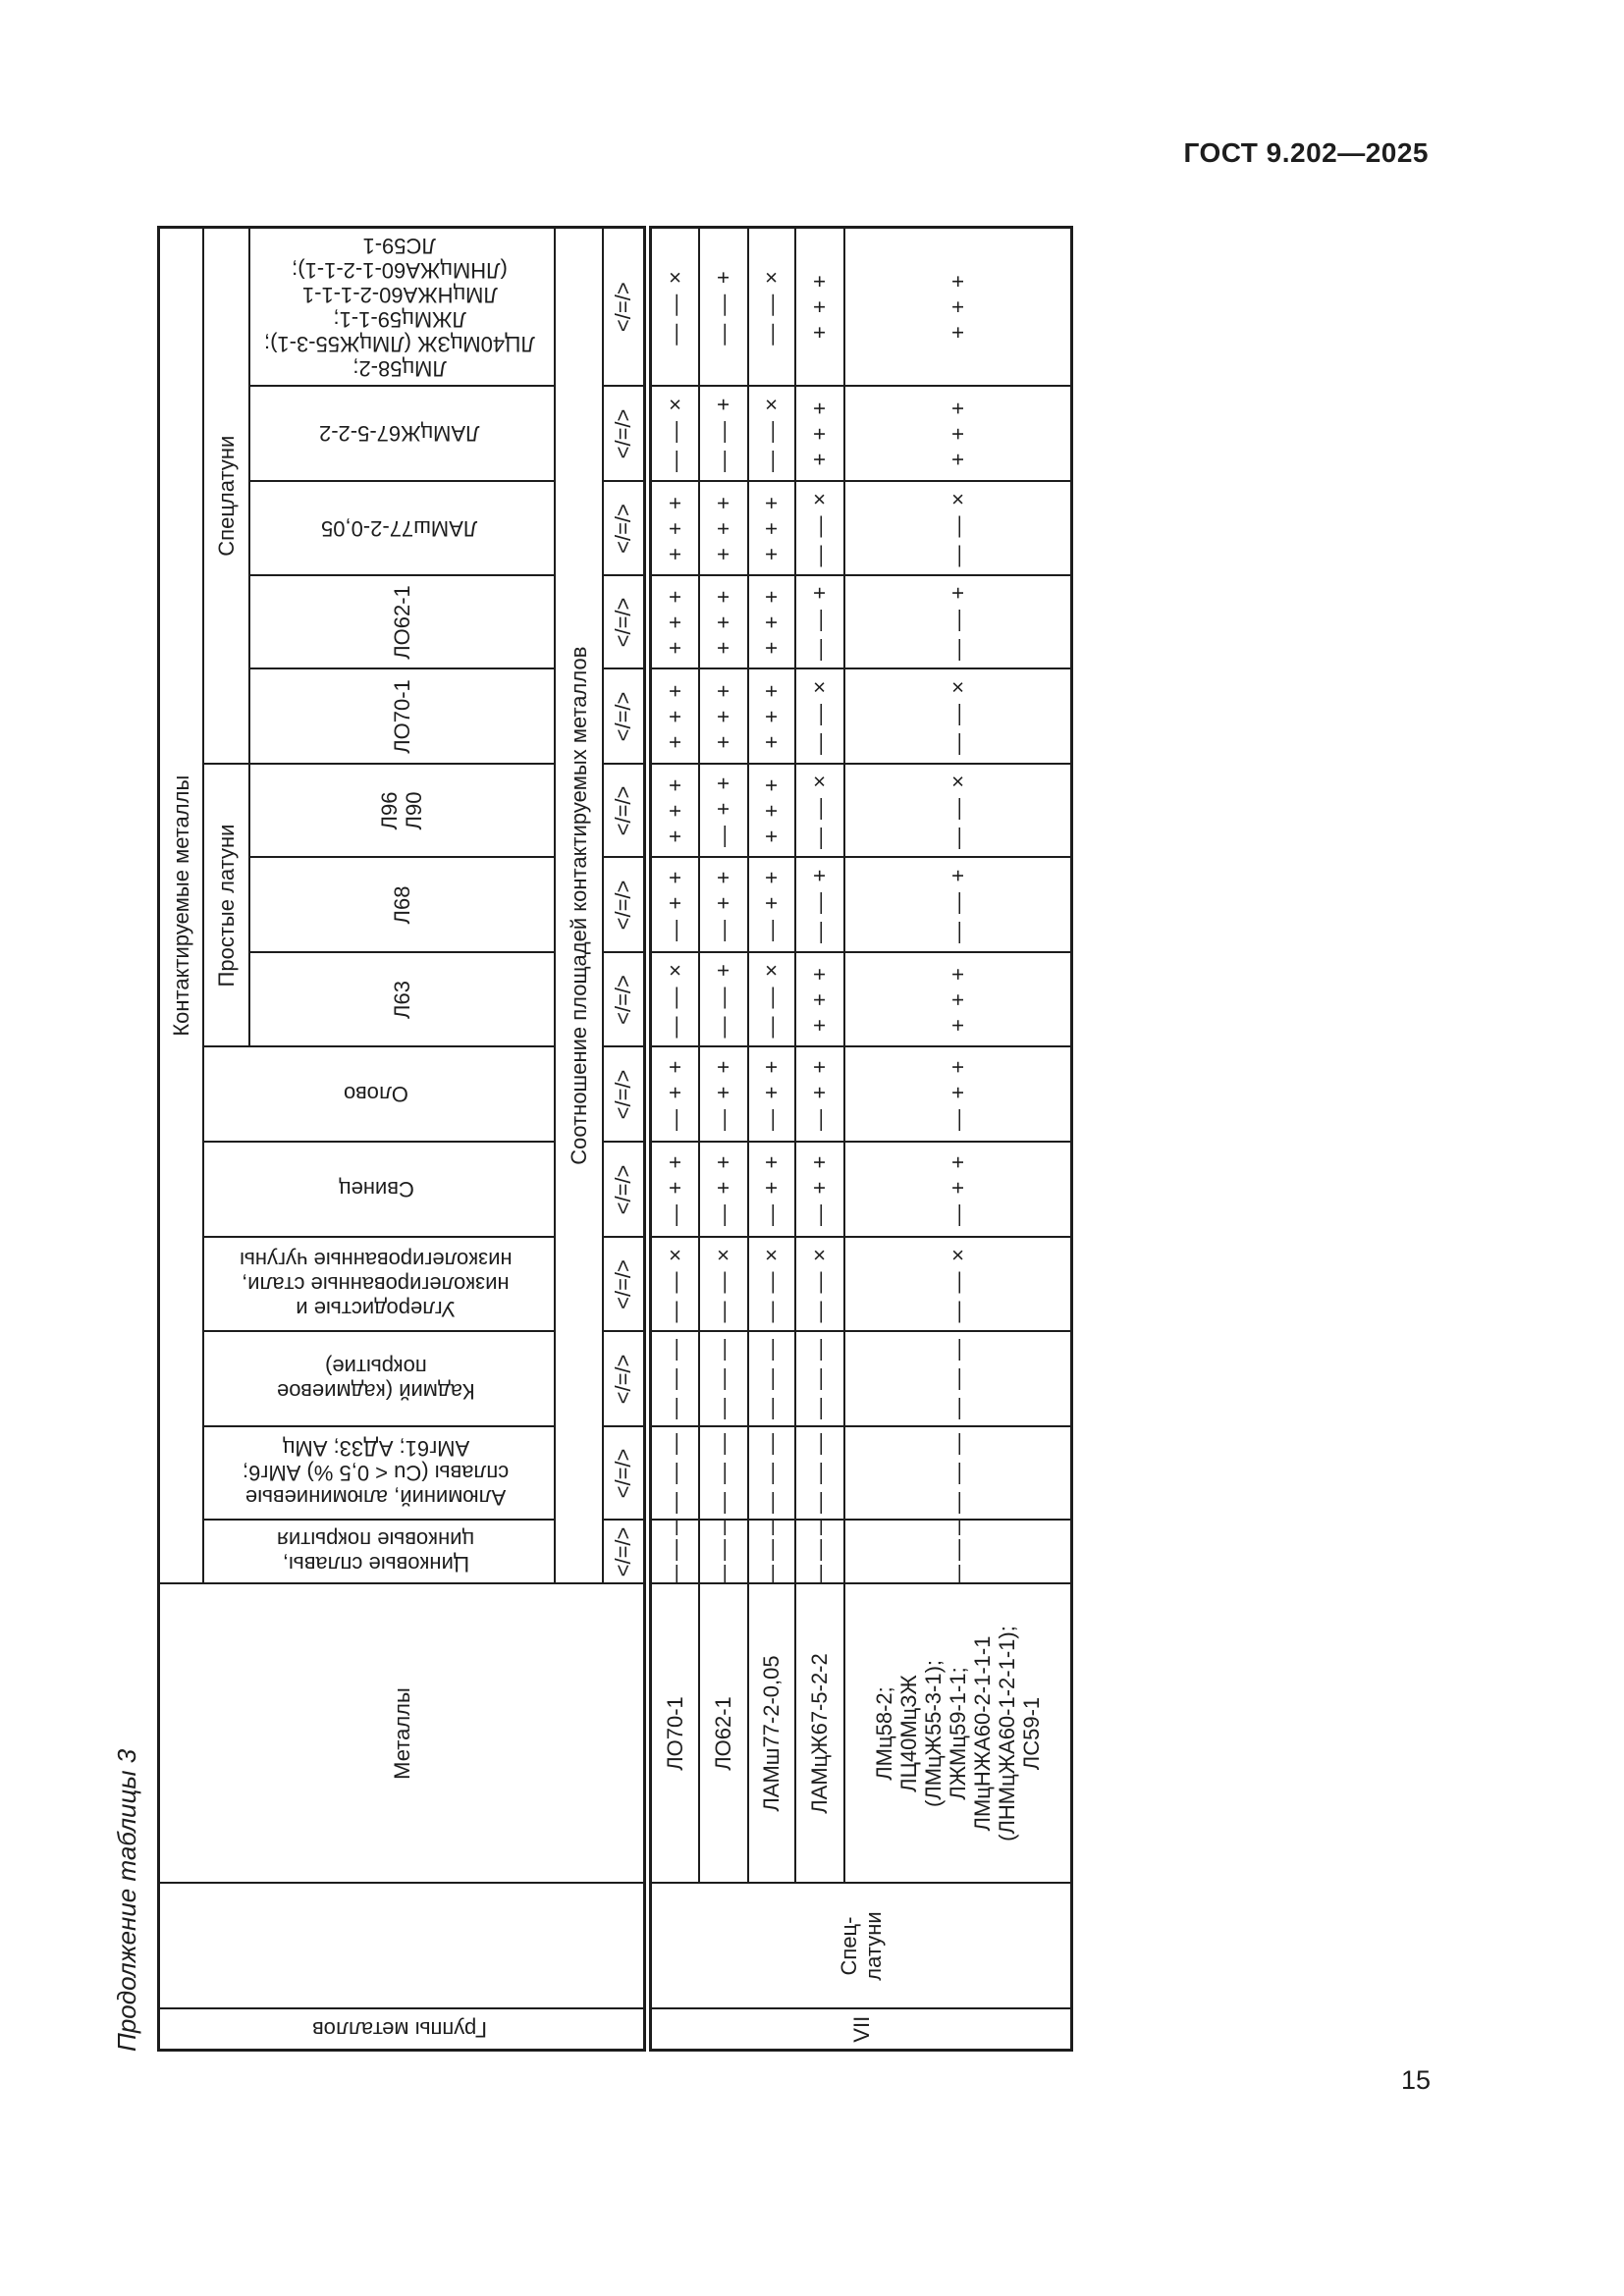  What do you see at coordinates (771, 1473) in the screenshot?
I see `data-cell-r2-c1: — — —` at bounding box center [771, 1473].